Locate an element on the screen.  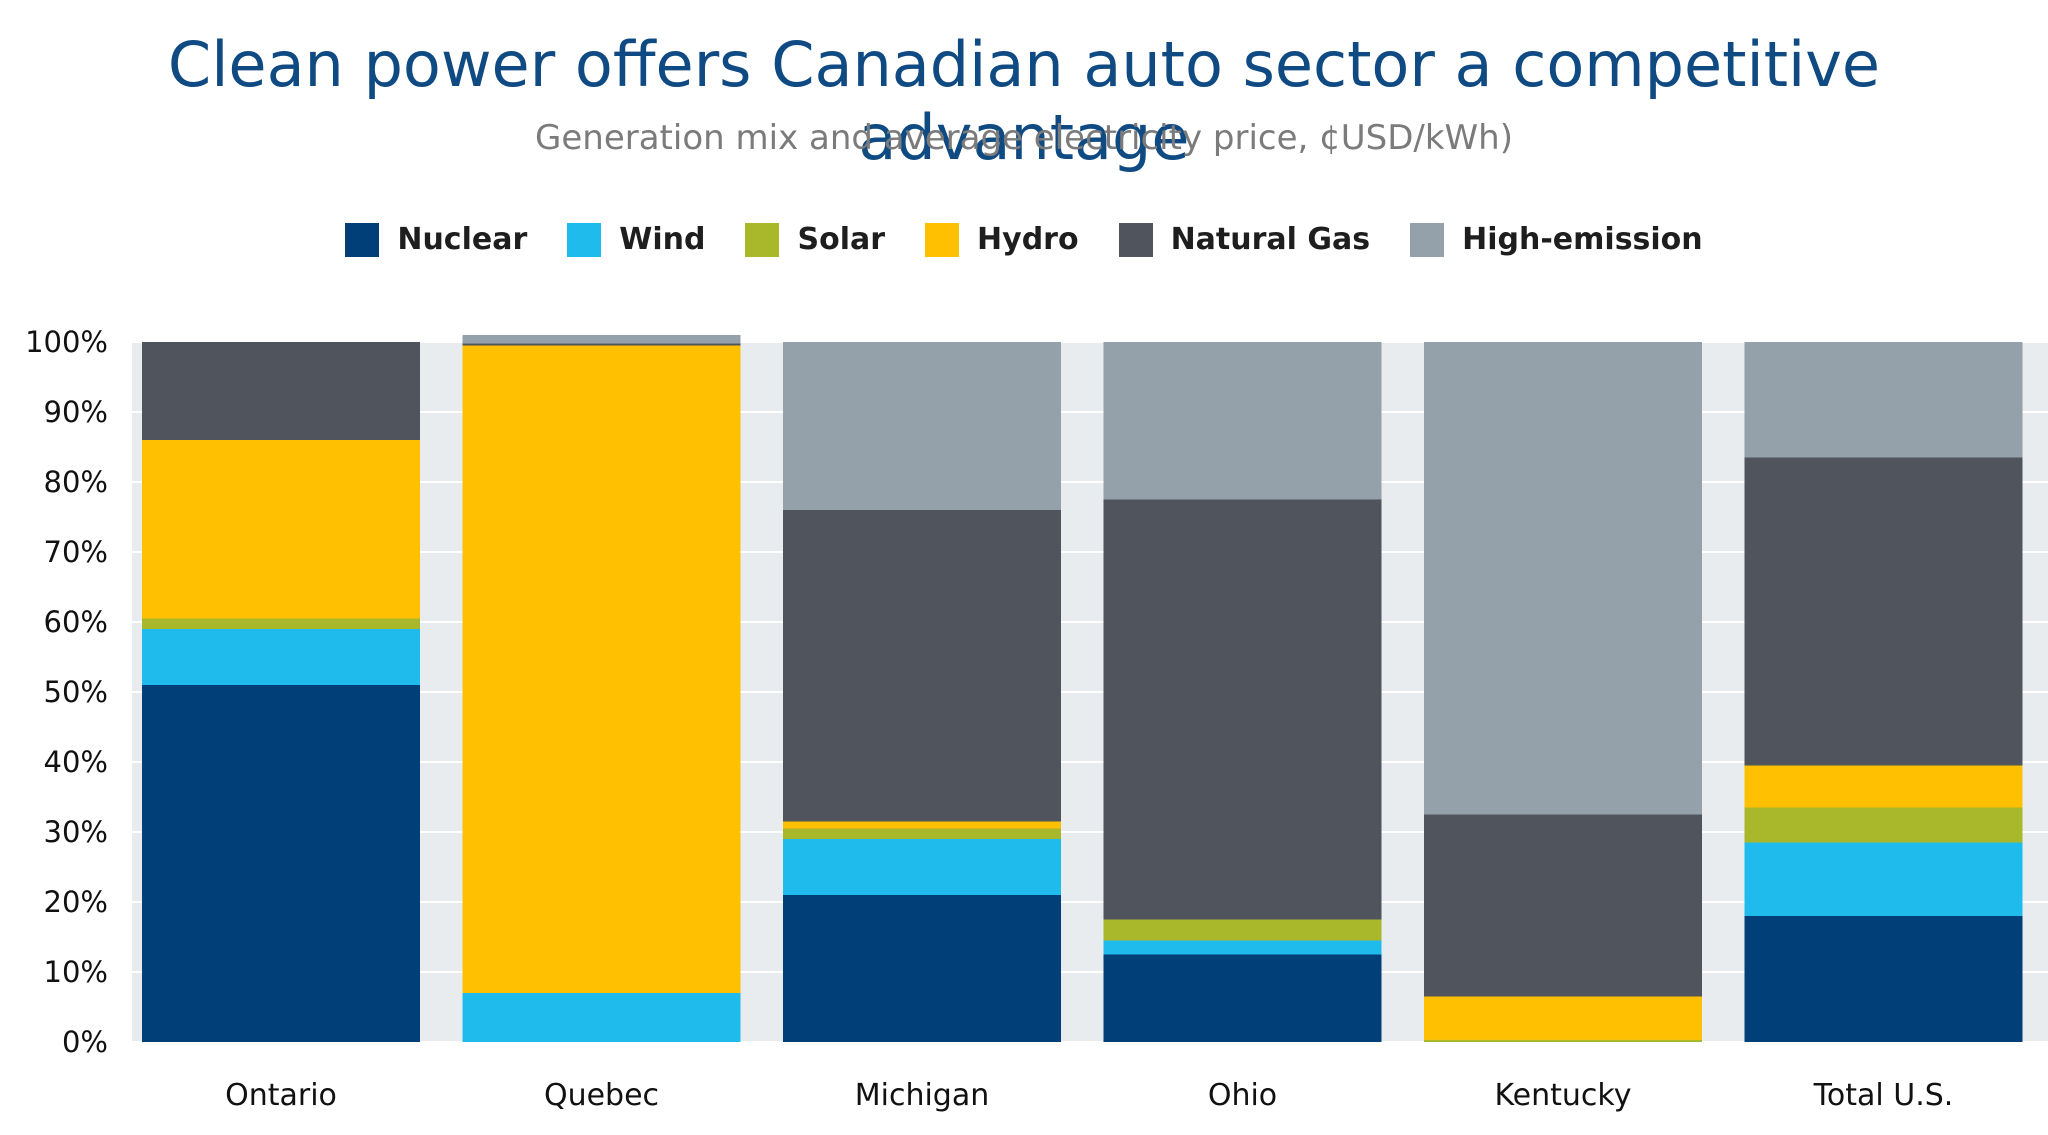
bar-ontario-nuclear is located at coordinates (281, 863).